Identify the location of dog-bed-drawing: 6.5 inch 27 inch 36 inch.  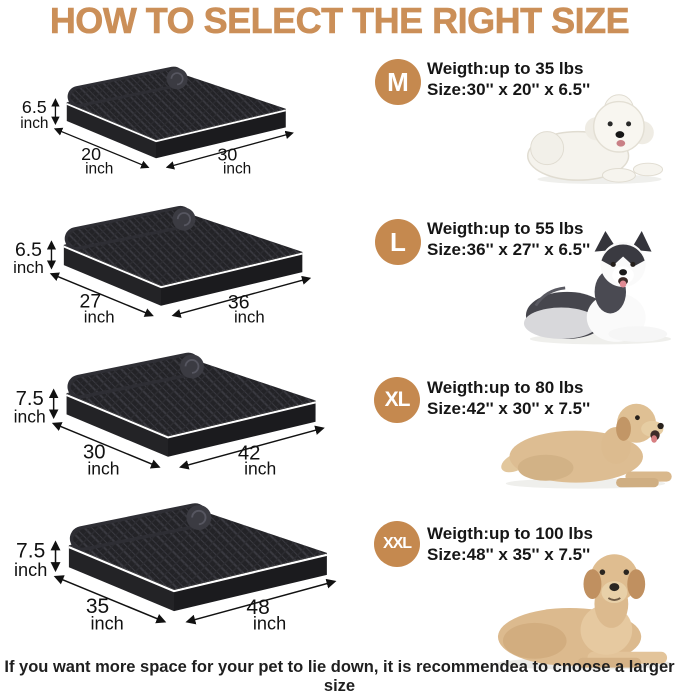
(162, 264).